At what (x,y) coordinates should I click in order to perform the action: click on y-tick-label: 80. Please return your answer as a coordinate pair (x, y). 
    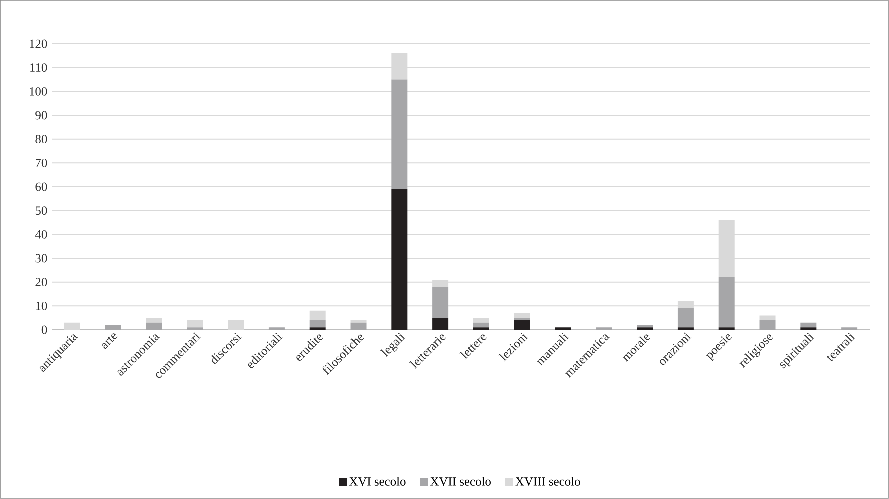
    Looking at the image, I should click on (42, 139).